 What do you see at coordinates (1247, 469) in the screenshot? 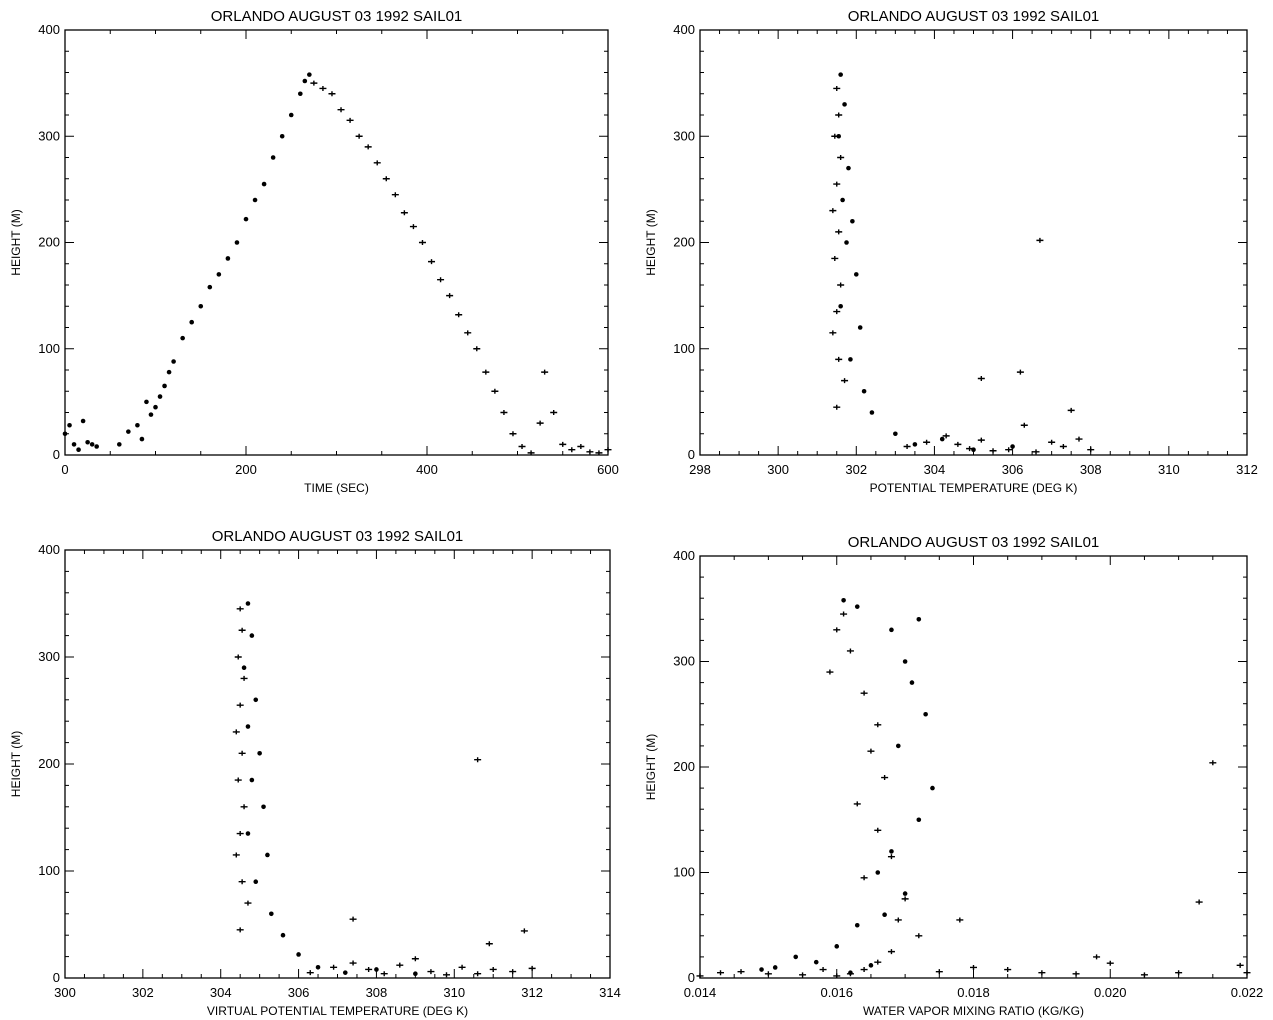
I see `x-tick-label: 312` at bounding box center [1247, 469].